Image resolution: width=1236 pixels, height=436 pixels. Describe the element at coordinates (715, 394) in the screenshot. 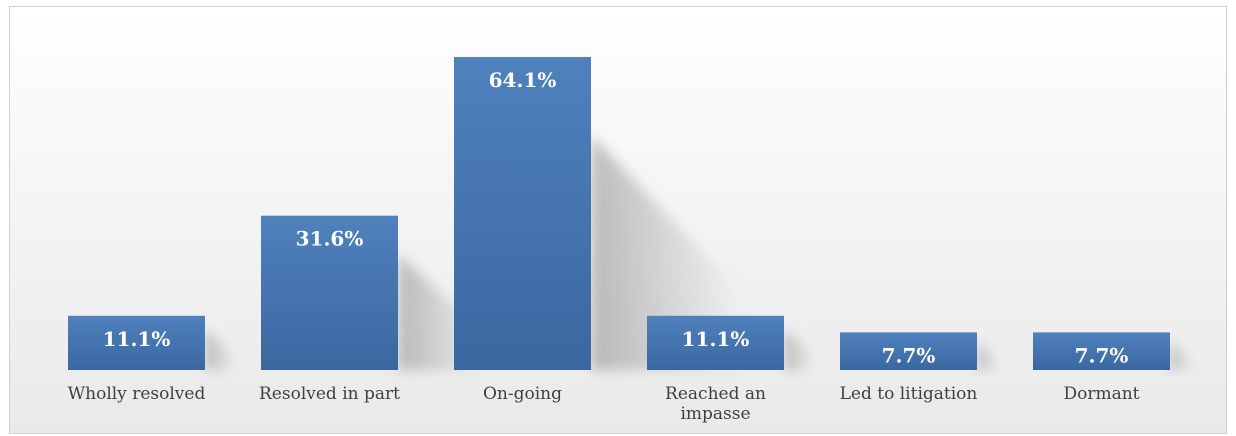

I see `category-label: Reached an` at that location.